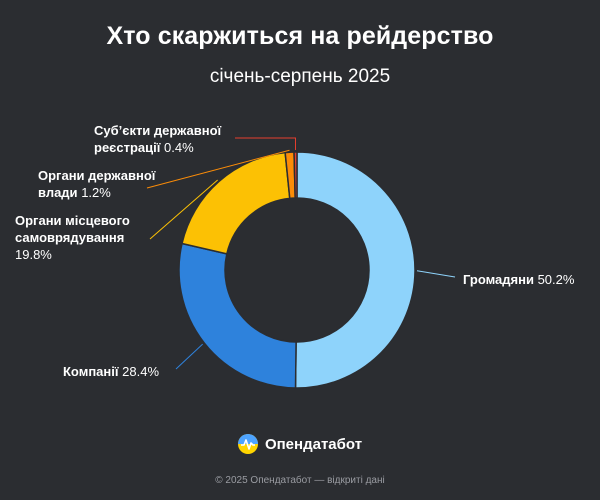  I want to click on slice-sdr, so click(295, 175).